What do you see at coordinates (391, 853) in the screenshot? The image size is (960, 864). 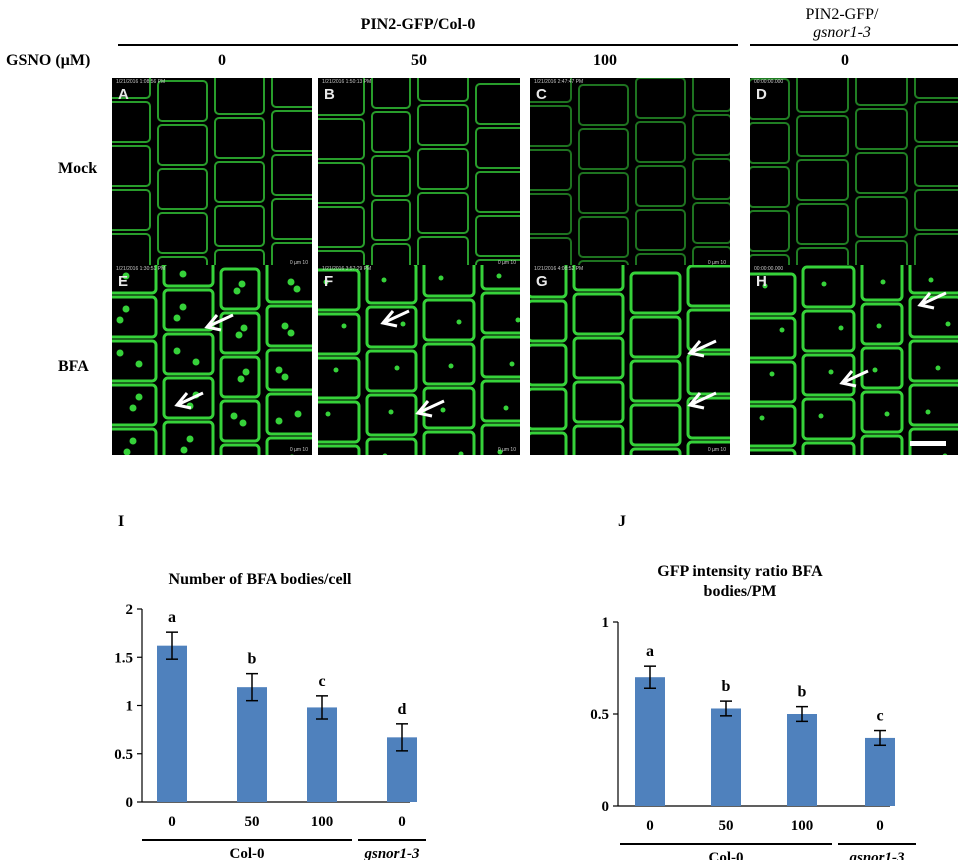 I see `group-label-gsnor: gsnor1-3` at bounding box center [391, 853].